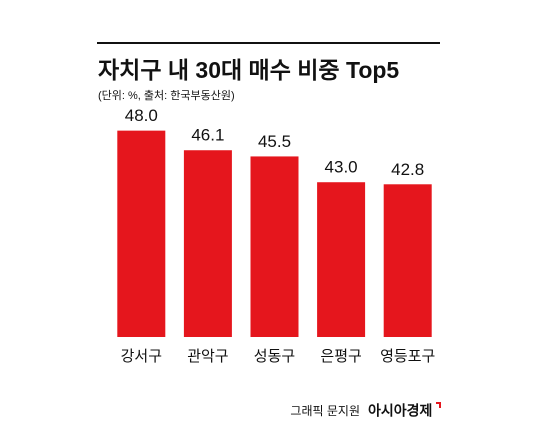 The width and height of the screenshot is (550, 440). Describe the element at coordinates (141, 356) in the screenshot. I see `x-tick-label: 강서구` at that location.